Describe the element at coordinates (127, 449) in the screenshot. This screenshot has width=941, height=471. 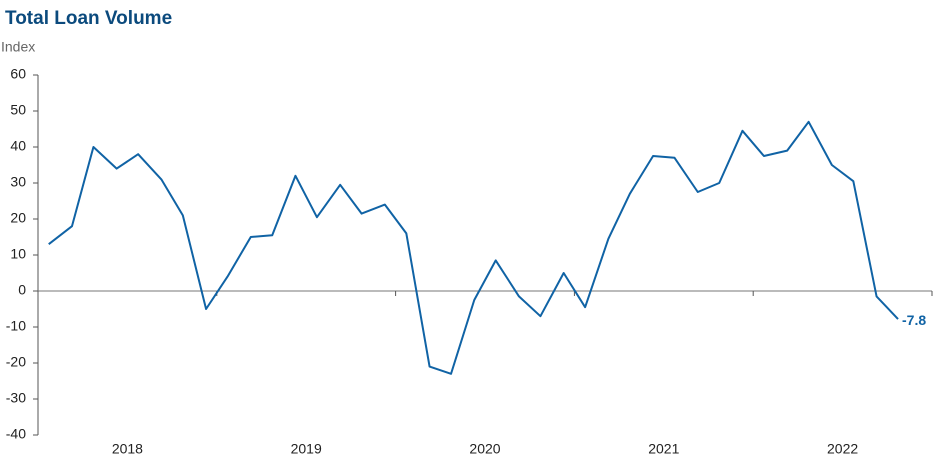
I see `x-tick-label: 2018` at that location.